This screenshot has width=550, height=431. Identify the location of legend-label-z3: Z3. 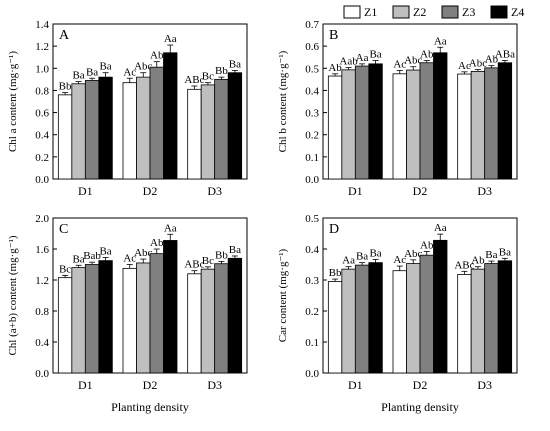
(468, 12).